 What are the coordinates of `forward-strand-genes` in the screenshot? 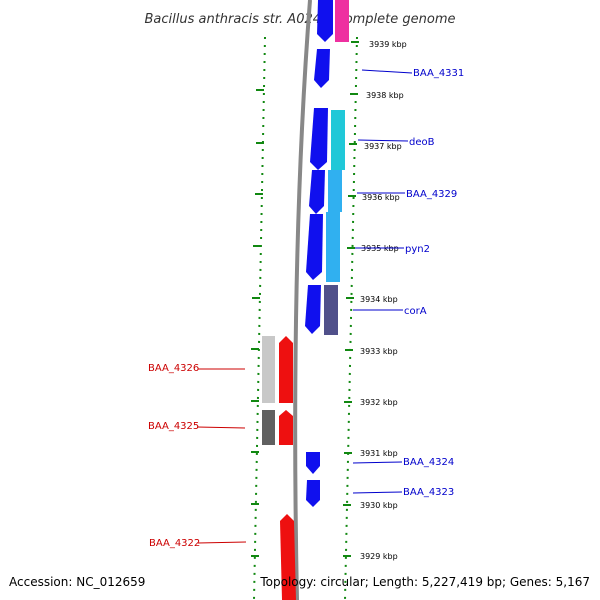 It's located at (319, 253).